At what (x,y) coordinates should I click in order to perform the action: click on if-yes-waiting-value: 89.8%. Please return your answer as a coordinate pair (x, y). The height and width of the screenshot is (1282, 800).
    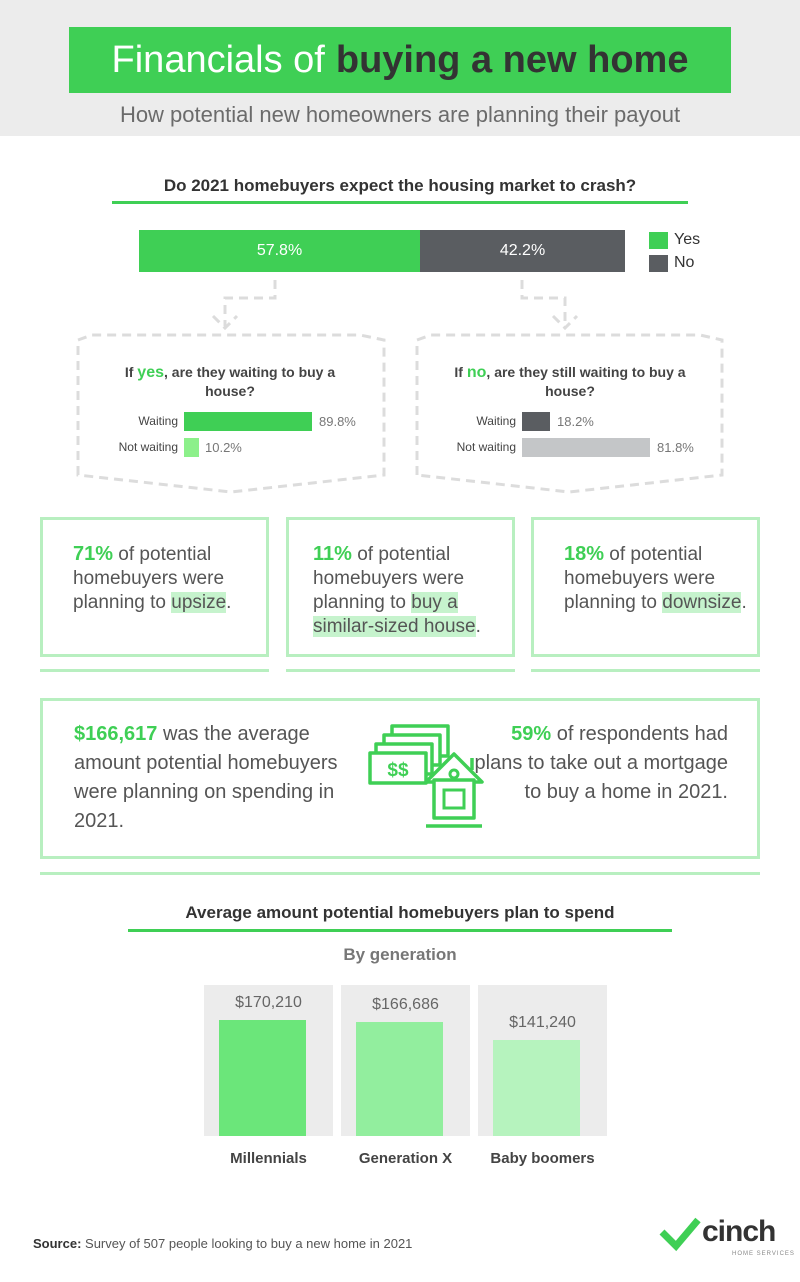
    Looking at the image, I should click on (337, 421).